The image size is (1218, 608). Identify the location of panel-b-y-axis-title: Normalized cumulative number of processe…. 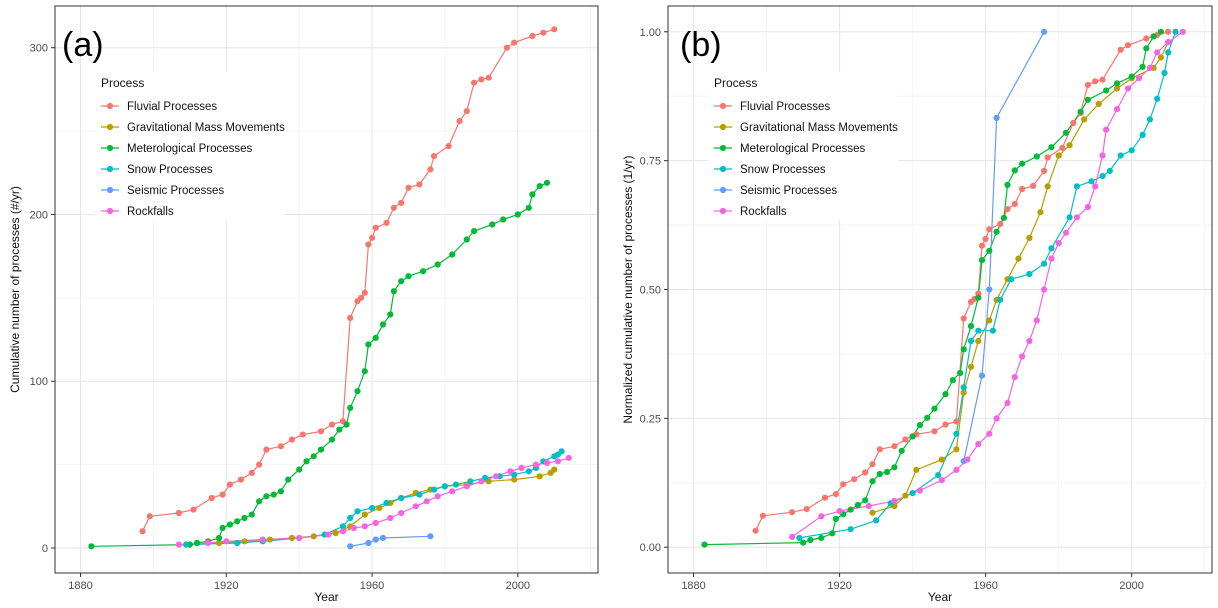
(628, 289).